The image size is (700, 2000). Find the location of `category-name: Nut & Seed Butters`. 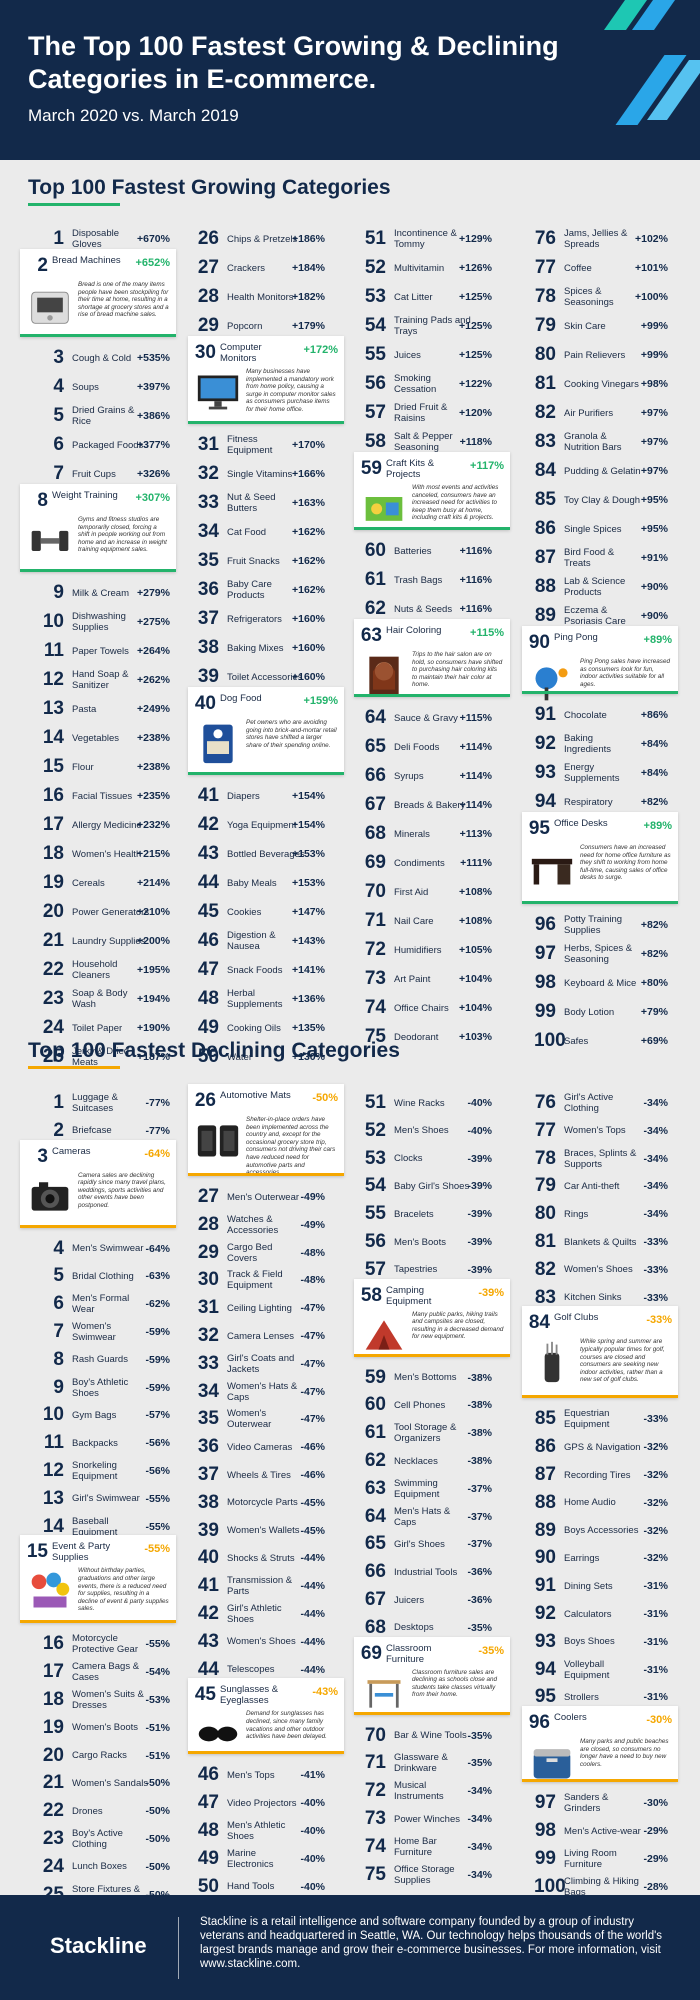

category-name: Nut & Seed Butters is located at coordinates (251, 503).